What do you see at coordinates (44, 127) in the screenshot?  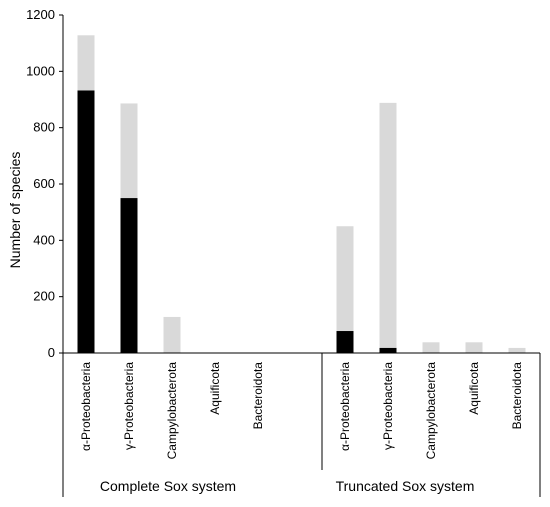 I see `y-tick-label: 800` at bounding box center [44, 127].